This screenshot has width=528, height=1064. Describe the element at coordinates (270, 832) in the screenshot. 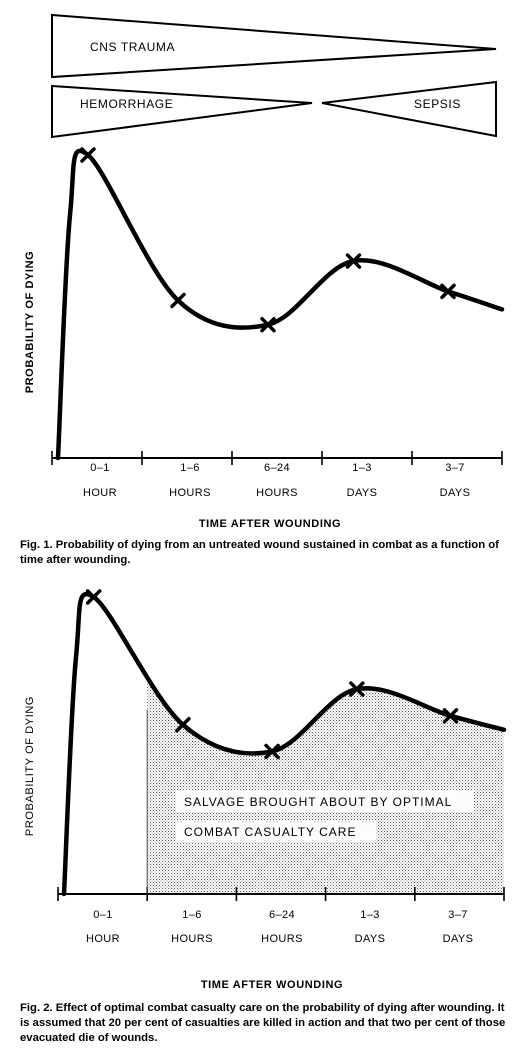

I see `salvage-annotation-line-2: COMBAT CASUALTY CARE` at that location.